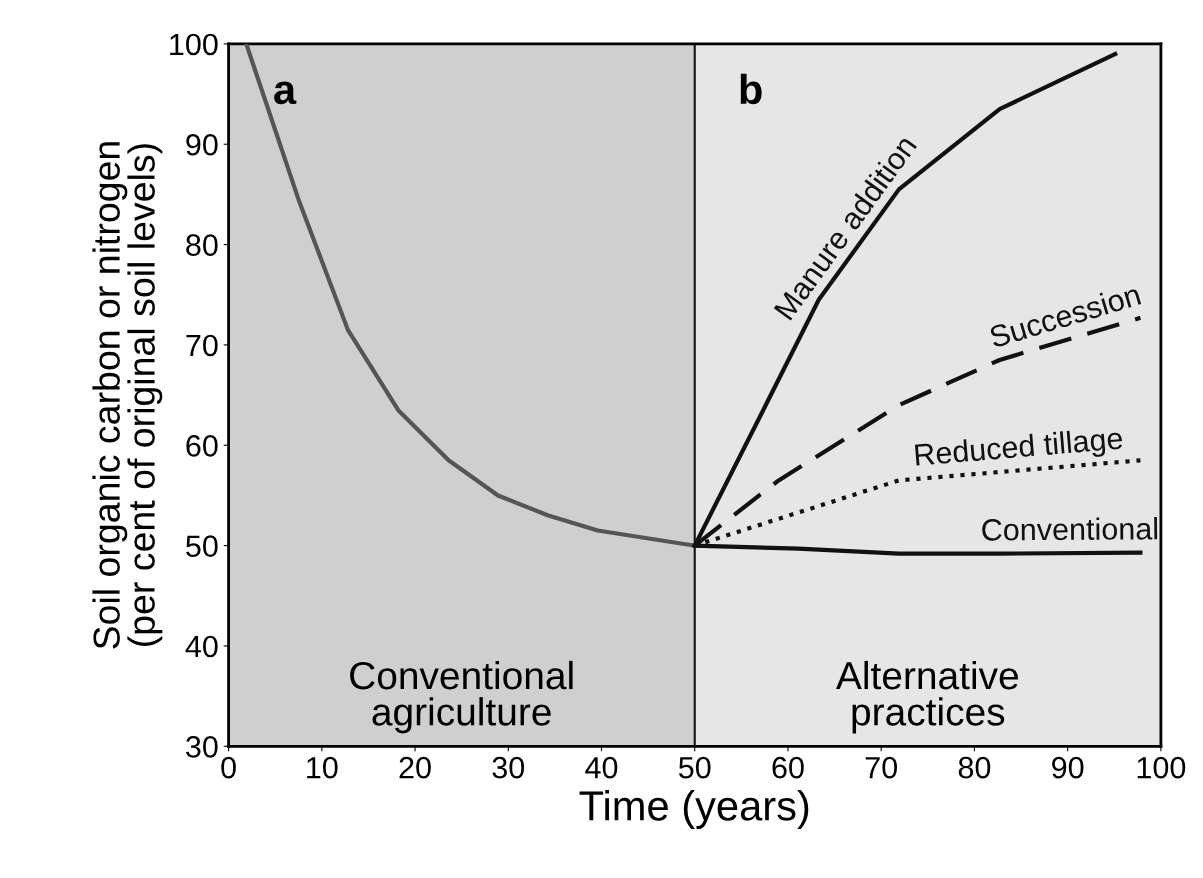 This screenshot has height=878, width=1203. What do you see at coordinates (927, 697) in the screenshot?
I see `annotation: Alternative practices` at bounding box center [927, 697].